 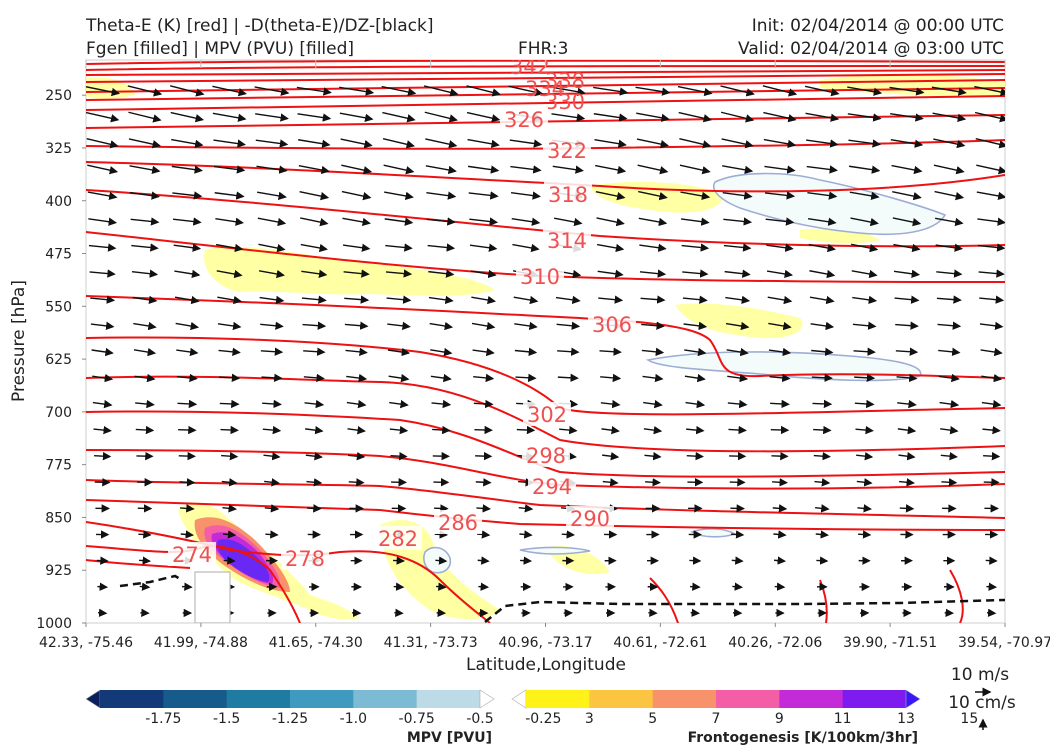 What do you see at coordinates (660, 643) in the screenshot?
I see `x-tick-label: 40.61, -72.61` at bounding box center [660, 643].